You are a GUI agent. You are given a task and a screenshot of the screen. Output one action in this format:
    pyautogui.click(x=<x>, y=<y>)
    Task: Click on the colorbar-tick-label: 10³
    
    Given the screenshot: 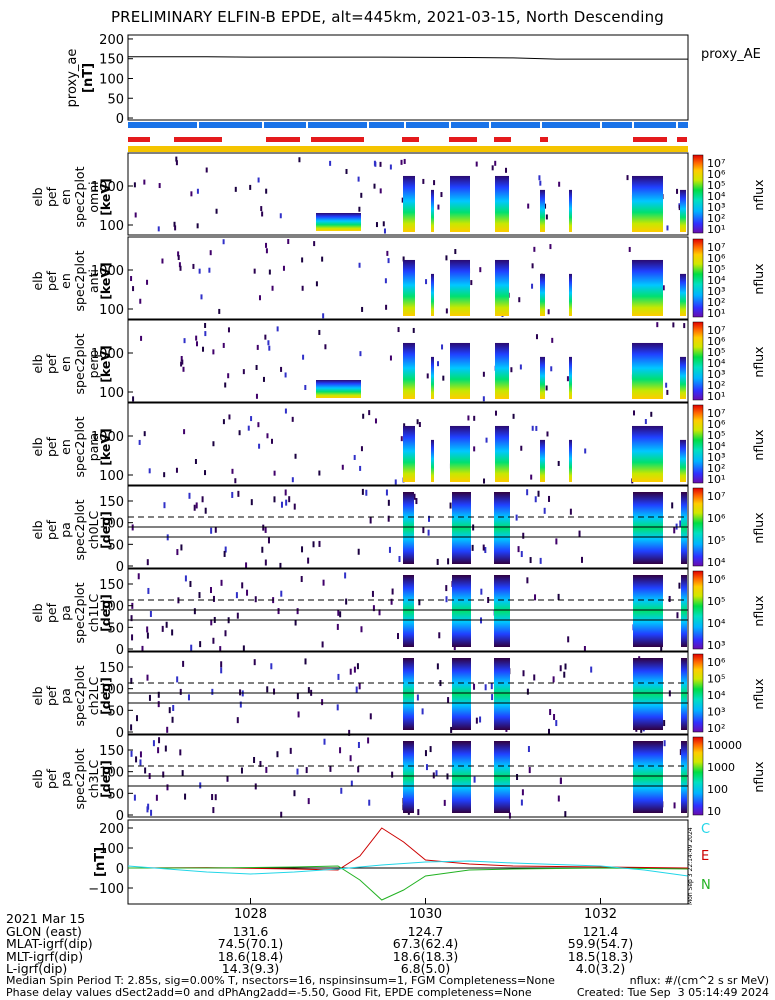 What is the action you would take?
    pyautogui.click(x=716, y=291)
    